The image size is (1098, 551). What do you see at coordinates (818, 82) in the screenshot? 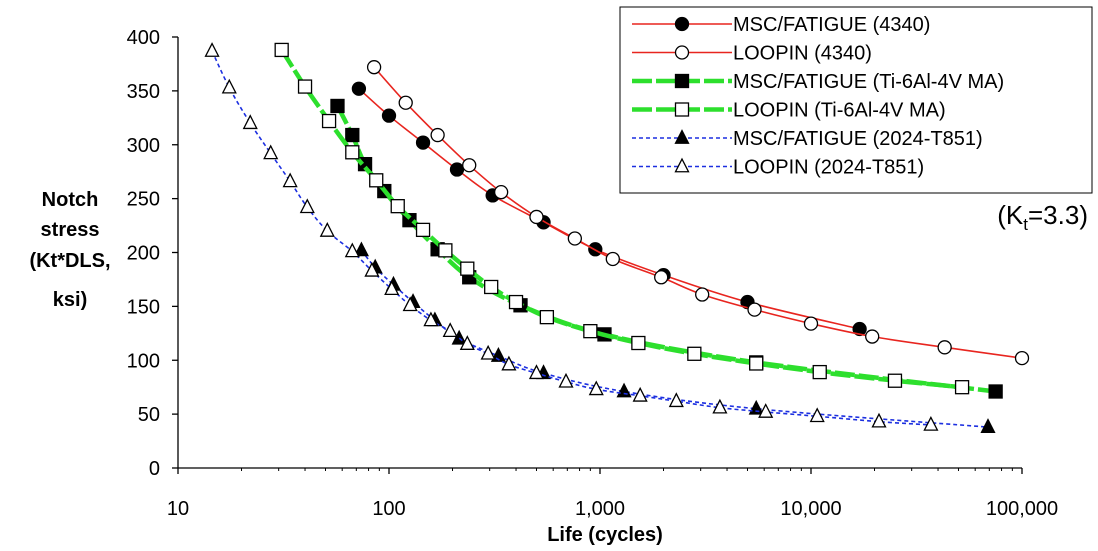
I see `legend-entry: MSC/FATIGUE (Ti-6Al-4V MA)` at bounding box center [818, 82].